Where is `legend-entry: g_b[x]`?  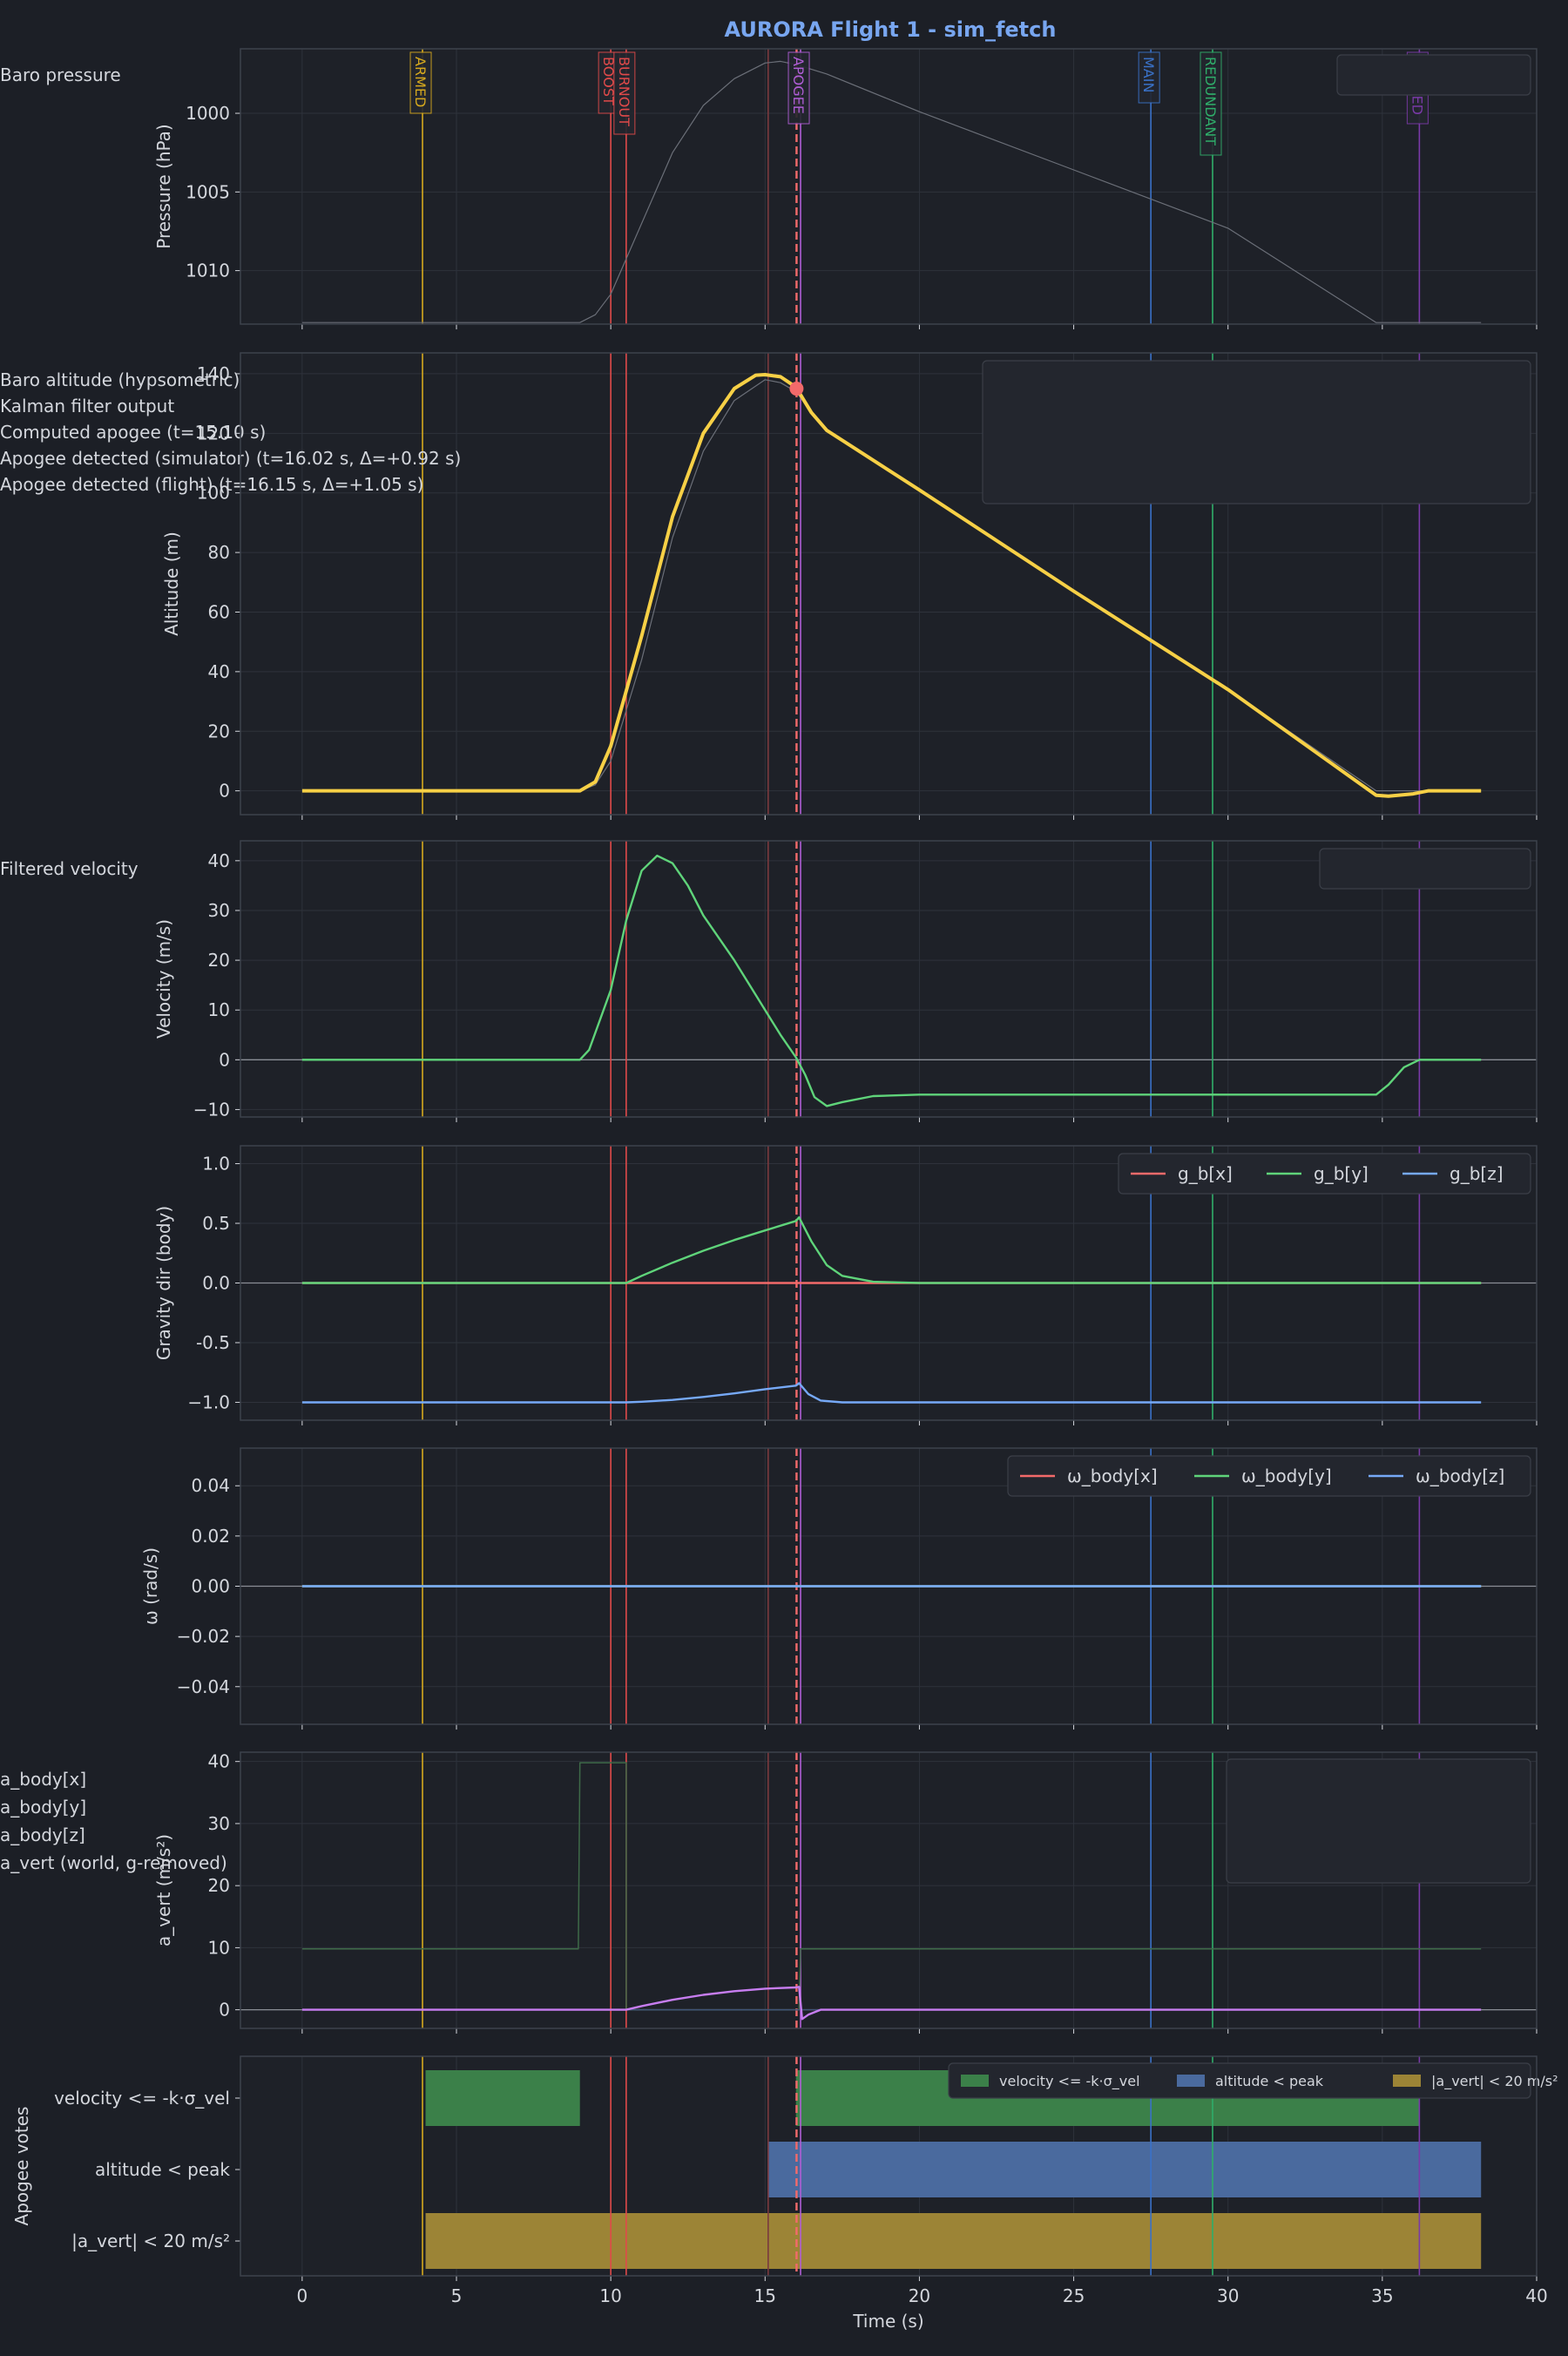 legend-entry: g_b[x] is located at coordinates (1205, 1173).